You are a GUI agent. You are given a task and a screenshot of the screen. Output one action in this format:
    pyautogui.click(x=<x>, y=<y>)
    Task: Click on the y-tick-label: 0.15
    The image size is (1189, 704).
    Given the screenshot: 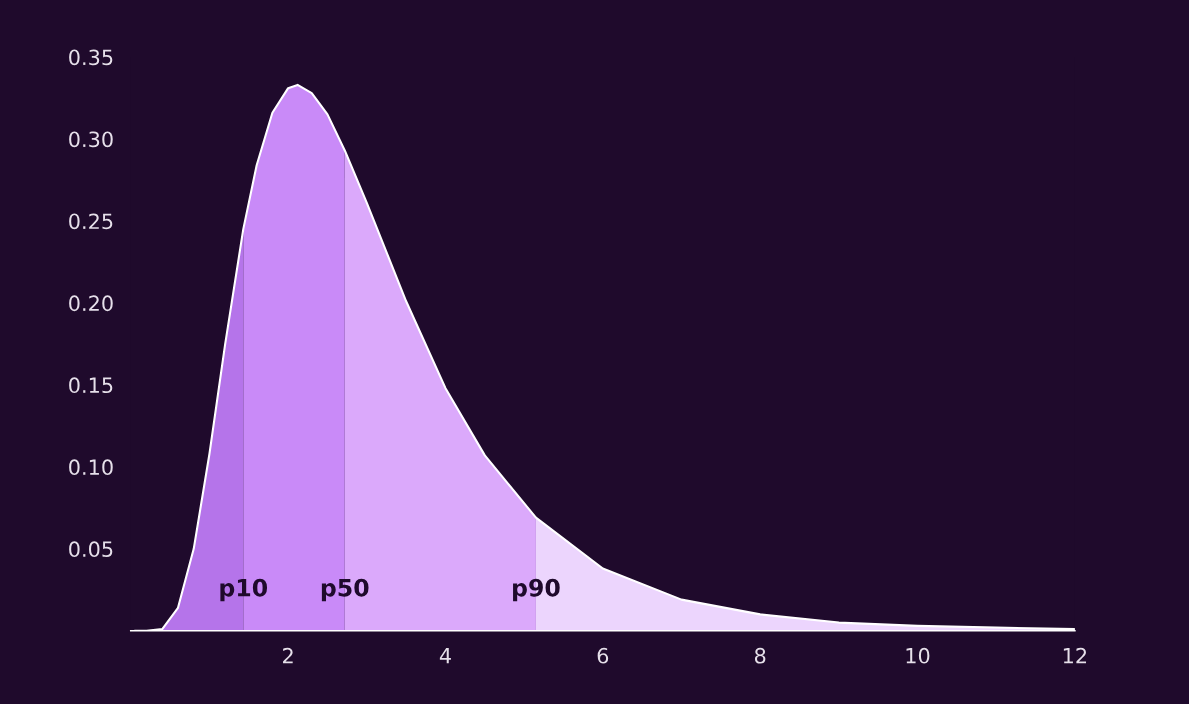 What is the action you would take?
    pyautogui.click(x=91, y=385)
    